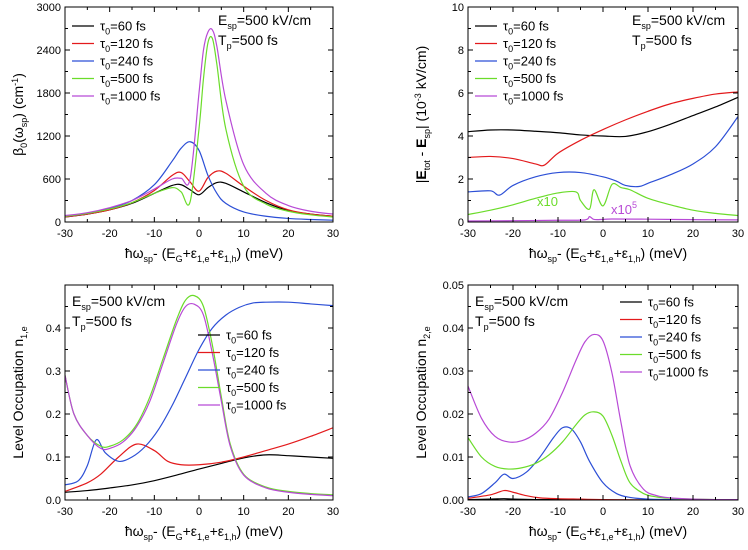  Describe the element at coordinates (58, 223) in the screenshot. I see `y-tick-label: 0` at that location.